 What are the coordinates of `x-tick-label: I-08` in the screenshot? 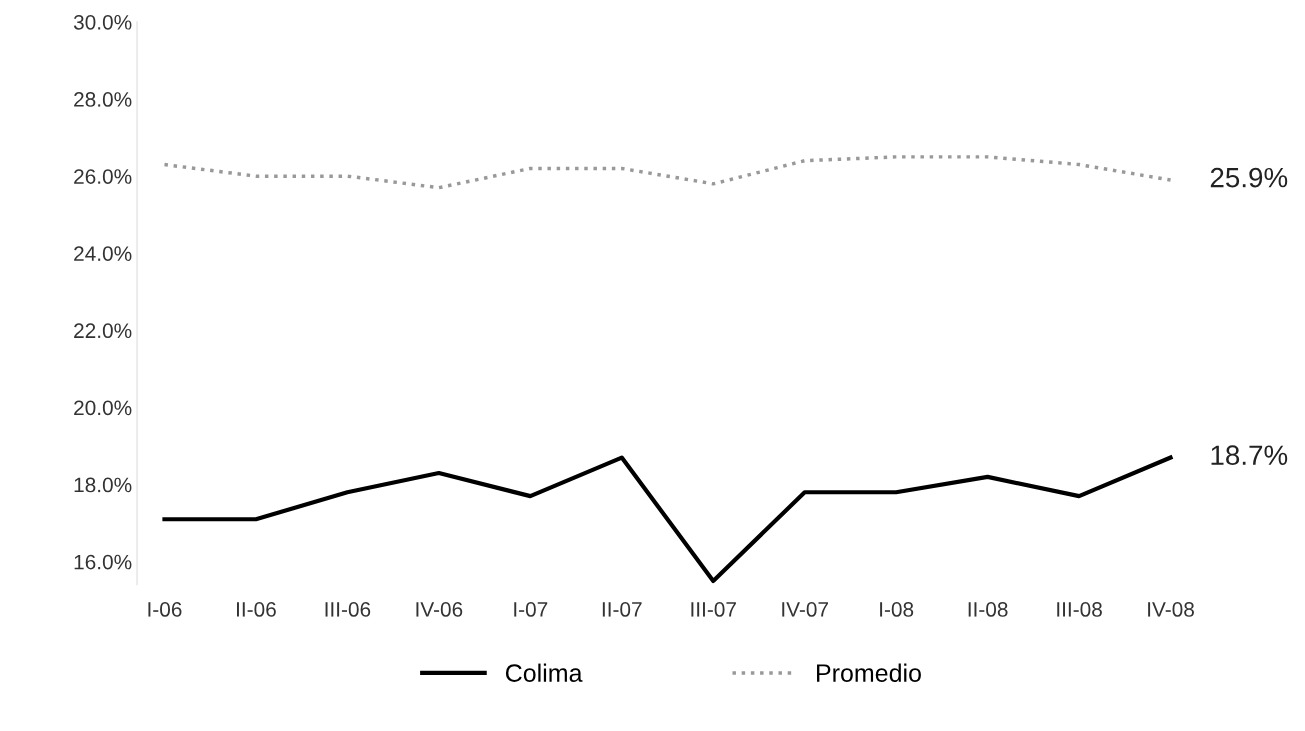 It's located at (897, 609).